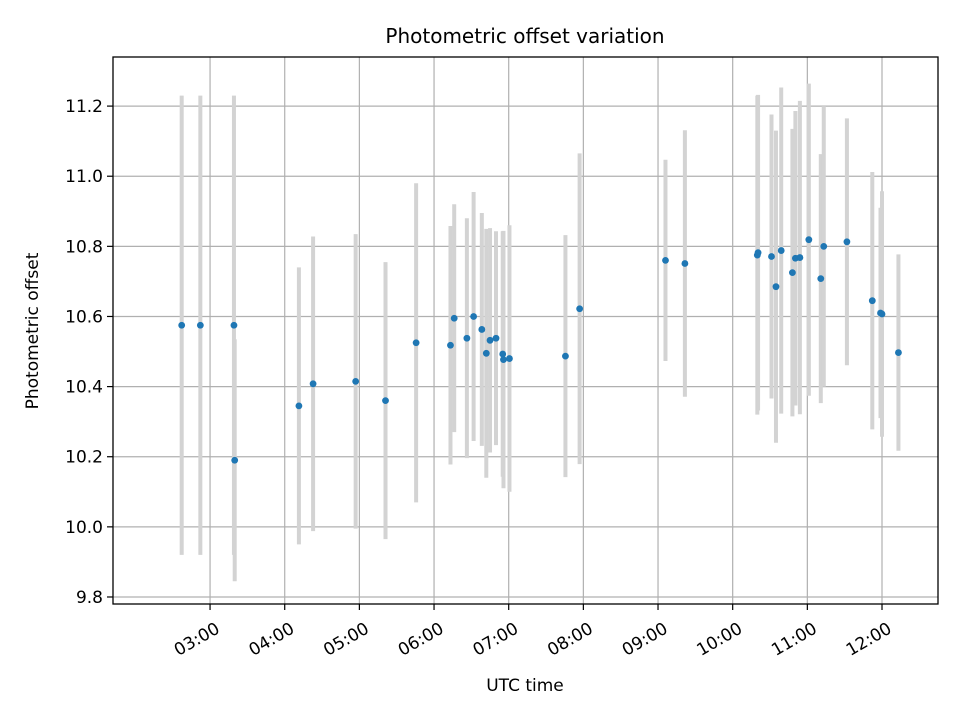  Describe the element at coordinates (84, 107) in the screenshot. I see `y-tick-label: 11.2` at that location.